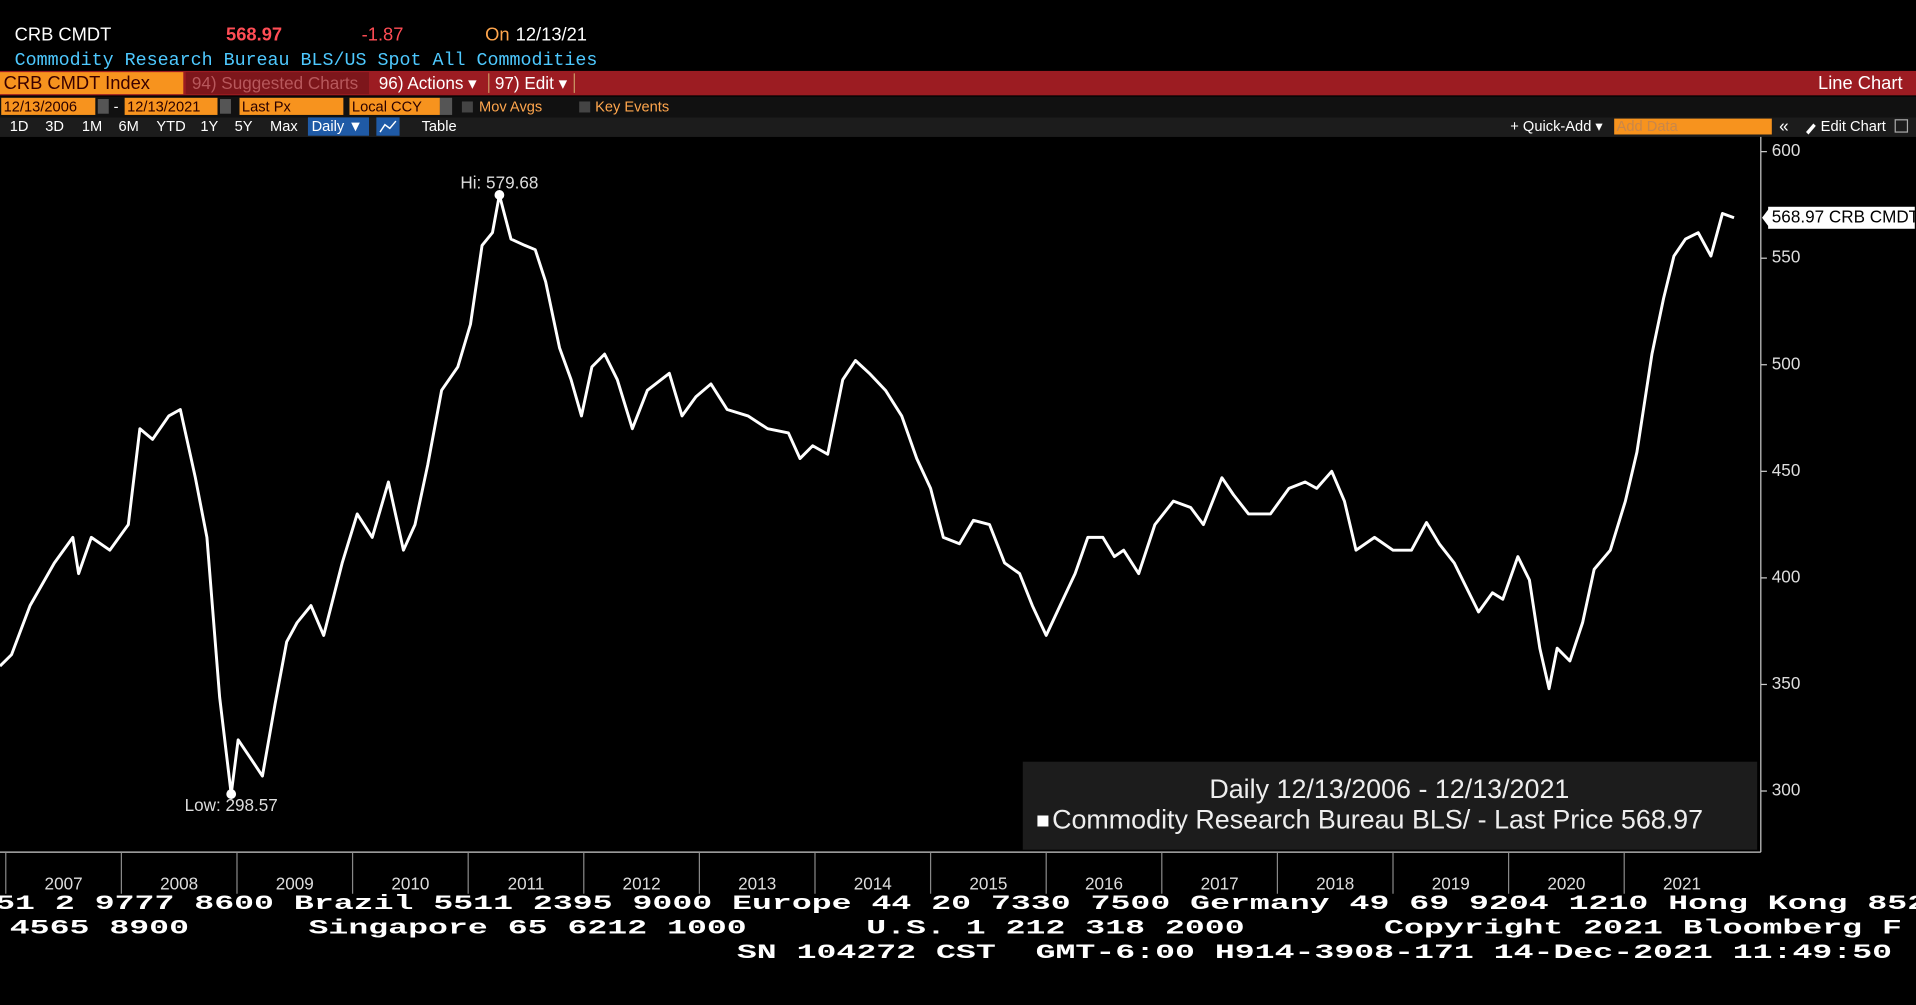 This screenshot has height=1005, width=1916. I want to click on dropdown, so click(446, 106).